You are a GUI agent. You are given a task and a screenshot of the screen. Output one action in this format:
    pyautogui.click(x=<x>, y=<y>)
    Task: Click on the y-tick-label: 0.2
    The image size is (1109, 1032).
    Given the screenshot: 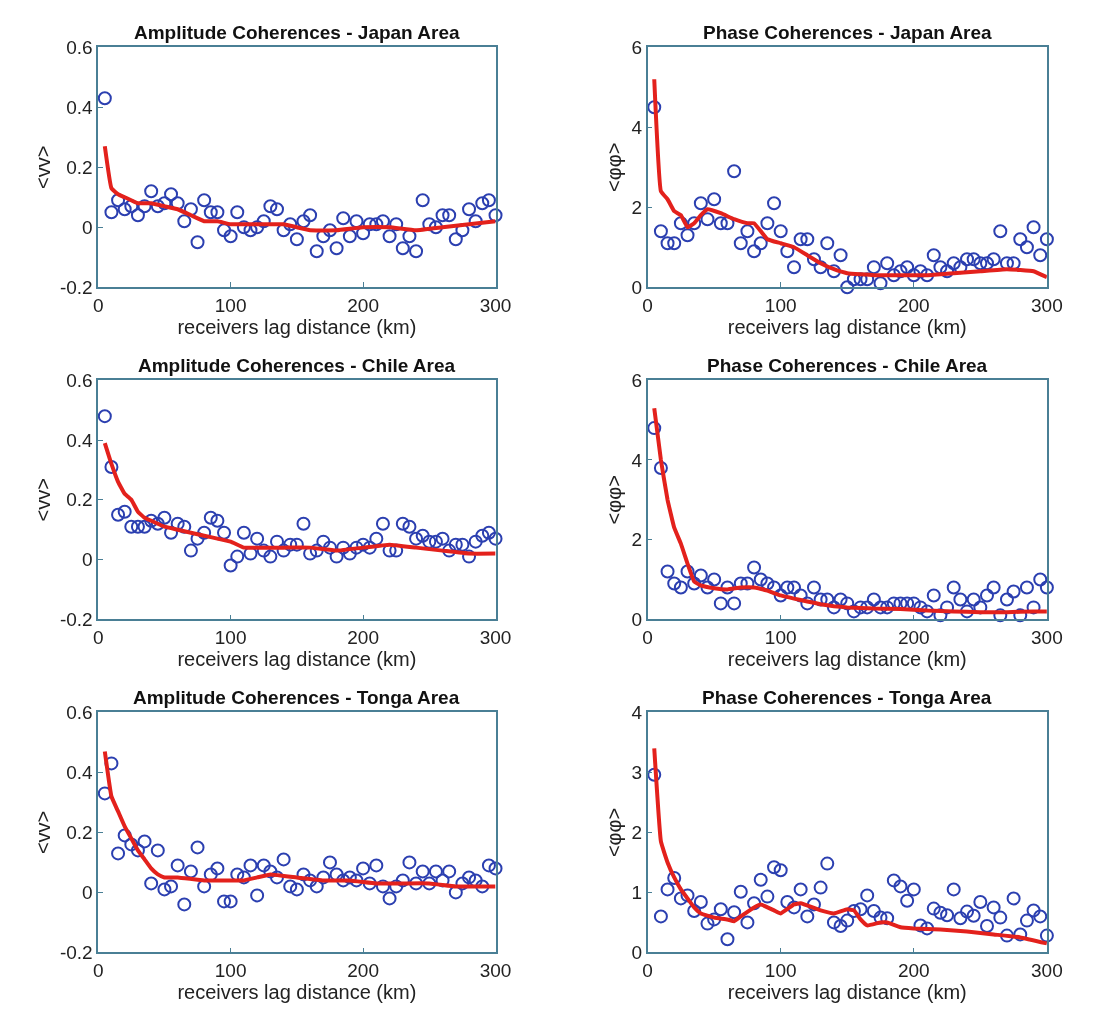 What is the action you would take?
    pyautogui.click(x=79, y=833)
    